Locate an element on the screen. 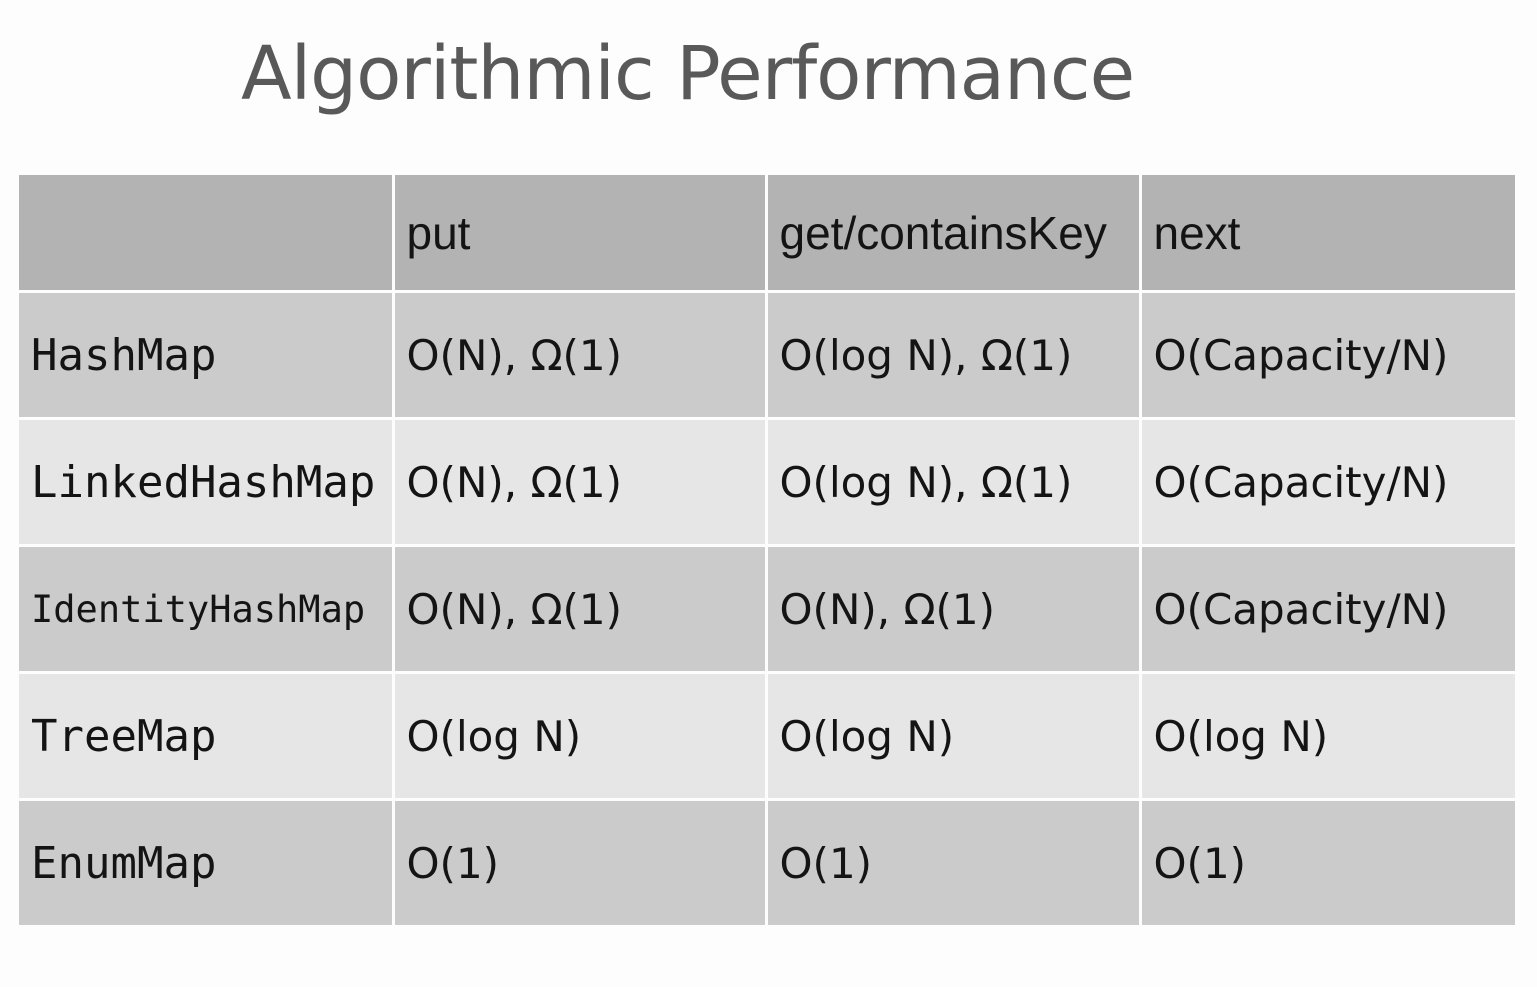  table-header-row: put get/containsKey next is located at coordinates (767, 234).